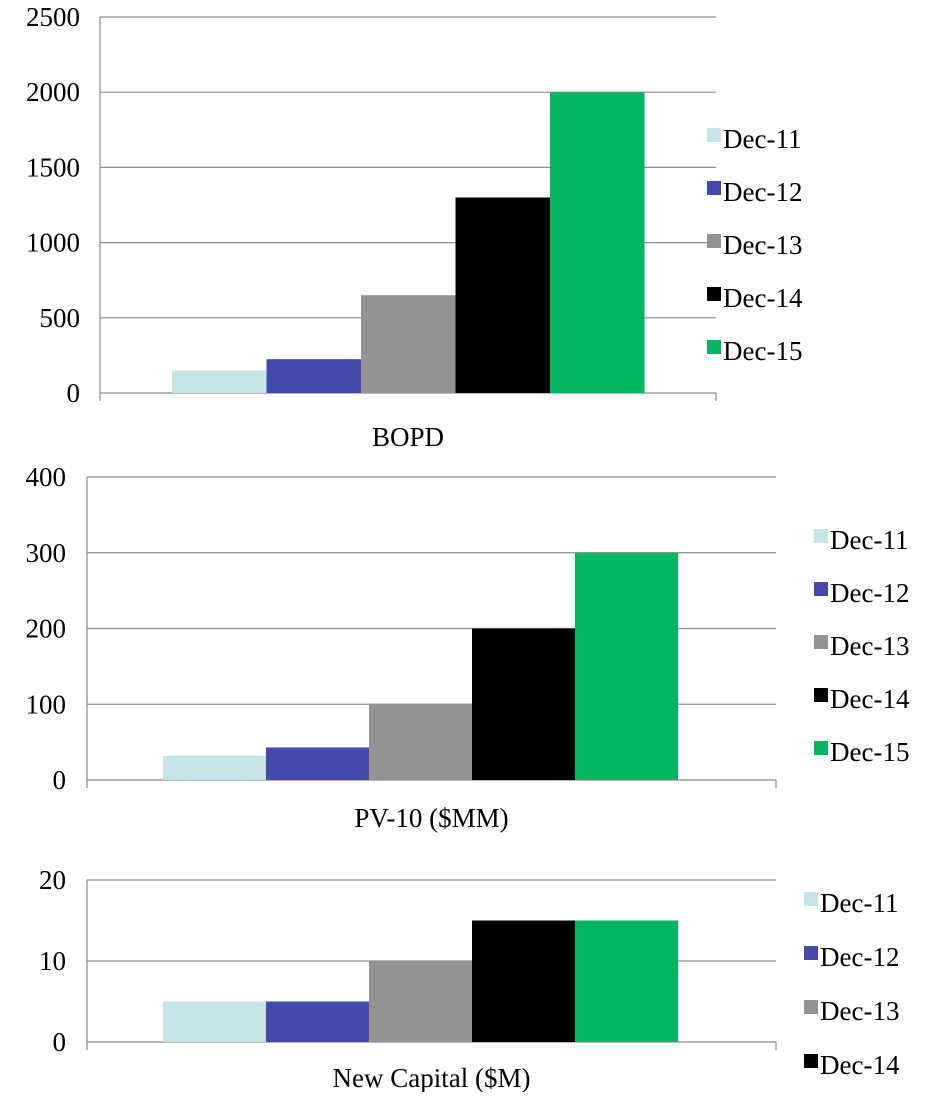 The width and height of the screenshot is (930, 1097). I want to click on category-label: BOPD, so click(408, 437).